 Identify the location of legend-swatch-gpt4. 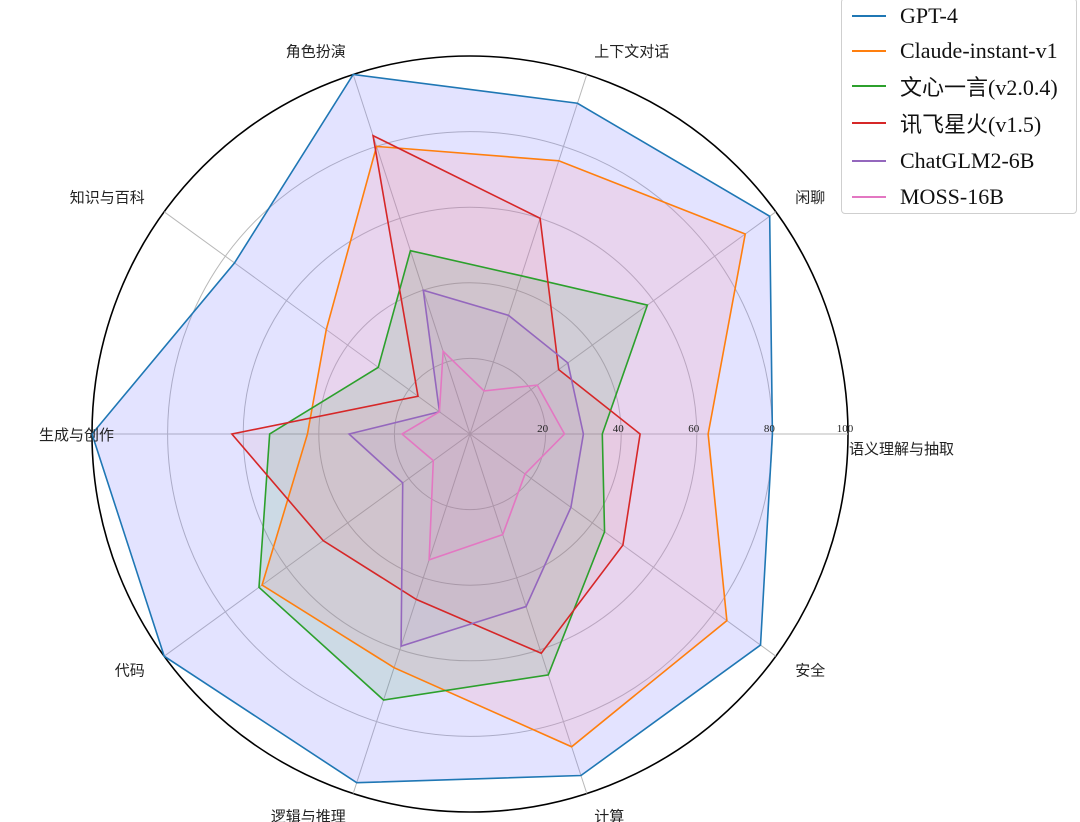
(869, 16).